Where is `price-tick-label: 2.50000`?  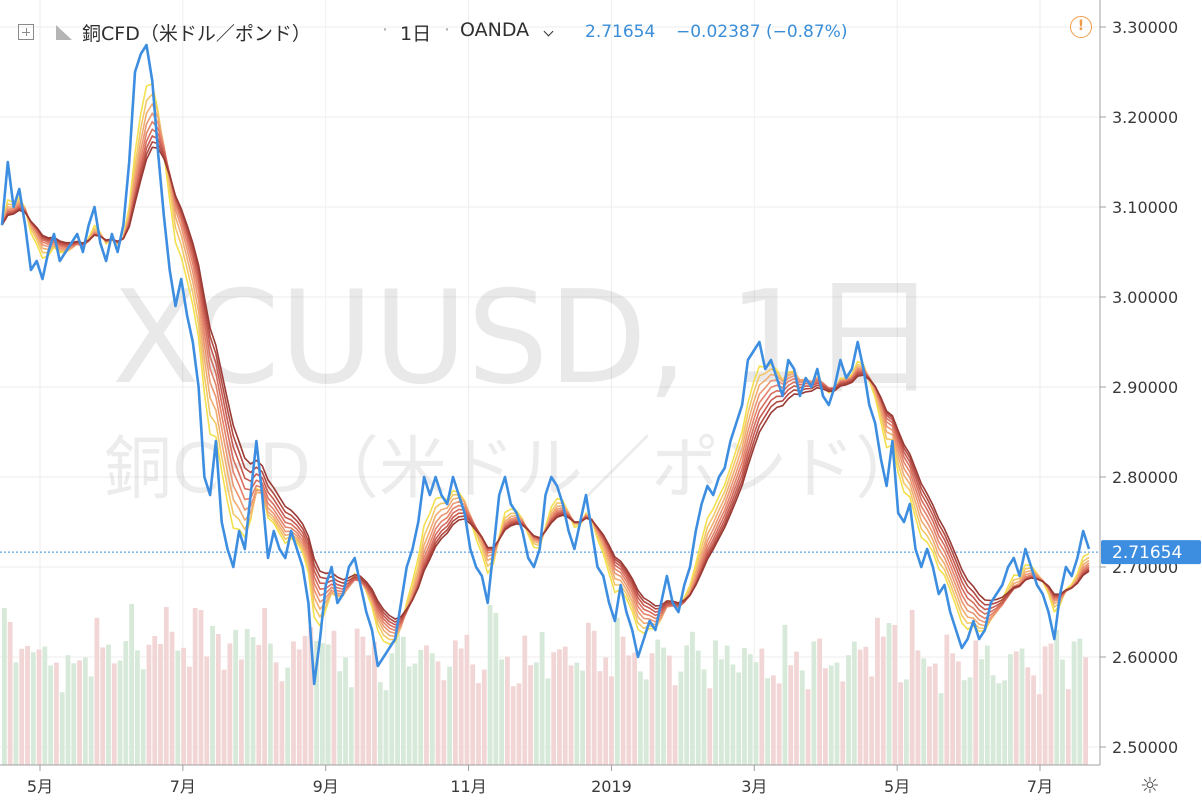
price-tick-label: 2.50000 is located at coordinates (1145, 747).